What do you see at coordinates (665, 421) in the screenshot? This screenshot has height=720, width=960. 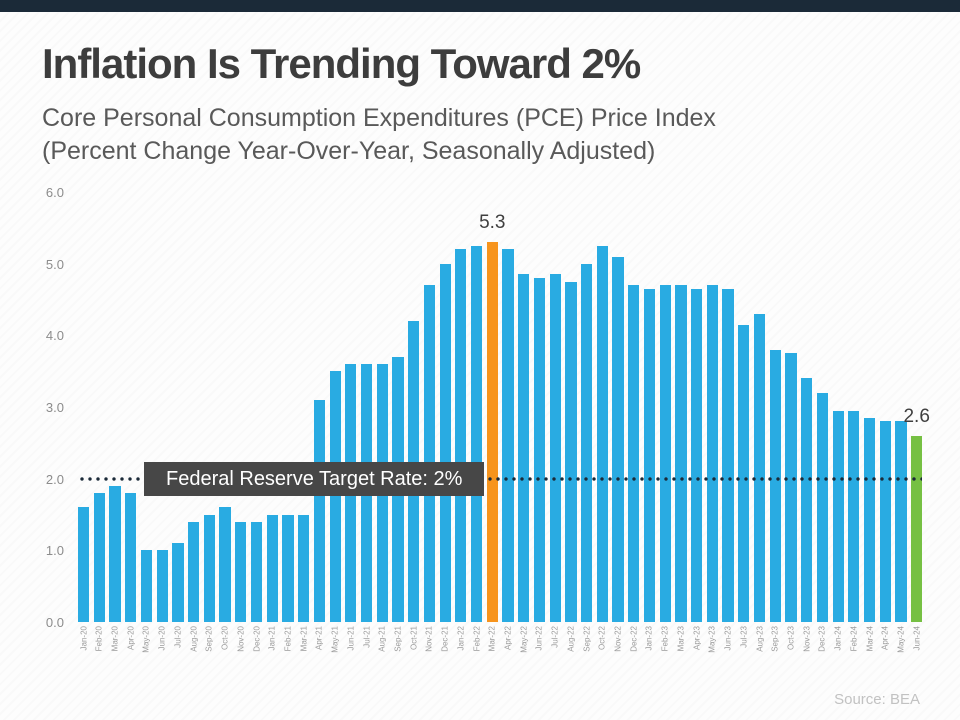 I see `bar-column: Feb-23` at bounding box center [665, 421].